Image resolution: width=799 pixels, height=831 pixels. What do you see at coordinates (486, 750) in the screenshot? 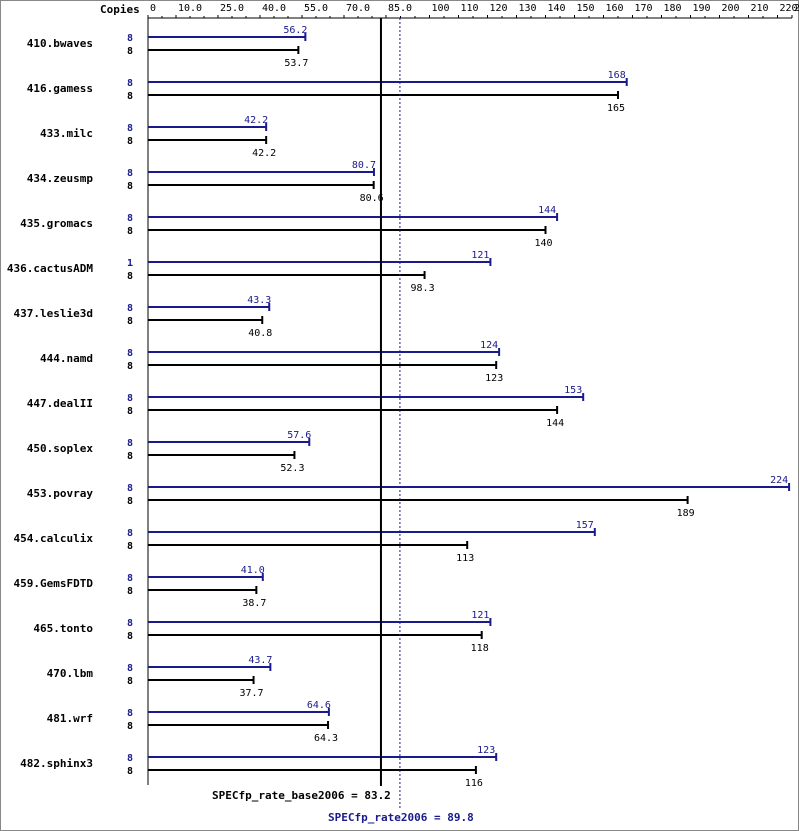
I see `peak-value-label: 123` at bounding box center [486, 750].